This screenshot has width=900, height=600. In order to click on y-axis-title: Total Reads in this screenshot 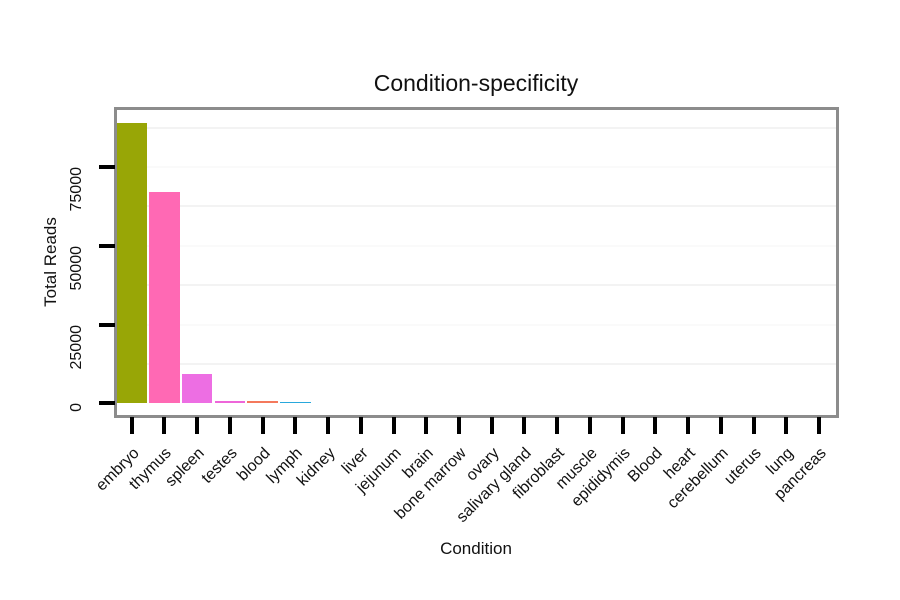, I will do `click(50, 262)`.